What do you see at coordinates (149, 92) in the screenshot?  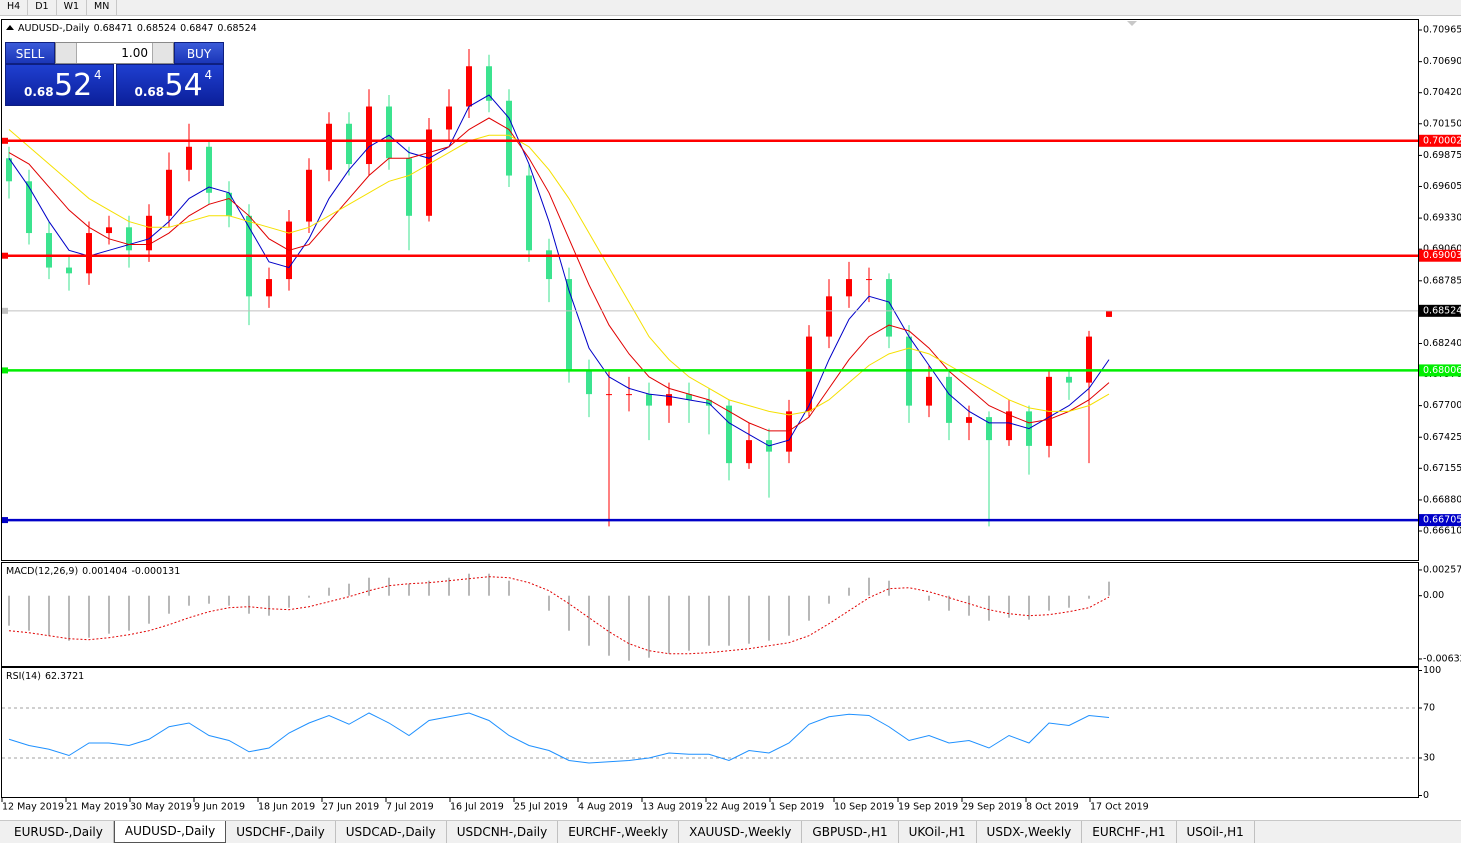 I see `ask-big: 0.68` at bounding box center [149, 92].